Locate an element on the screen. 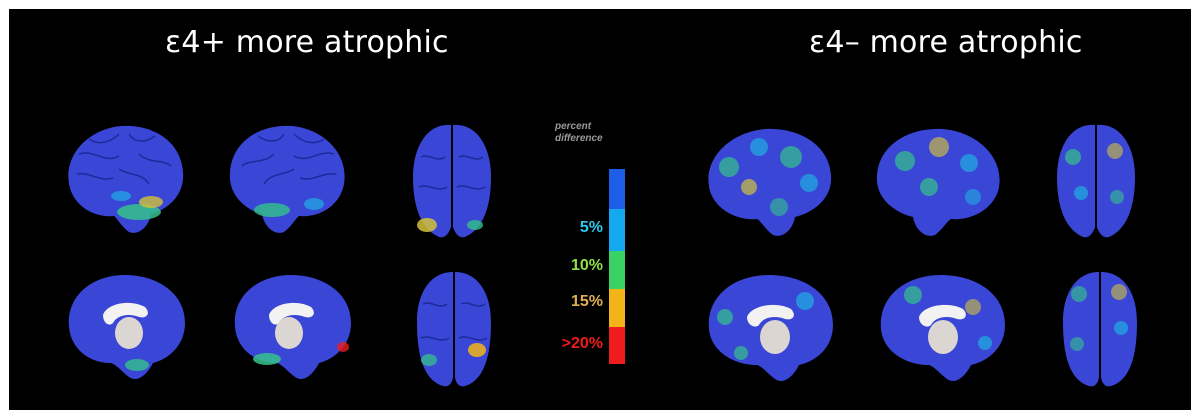 The width and height of the screenshot is (1198, 417). color-scale-tick-label: 5% is located at coordinates (591, 227).